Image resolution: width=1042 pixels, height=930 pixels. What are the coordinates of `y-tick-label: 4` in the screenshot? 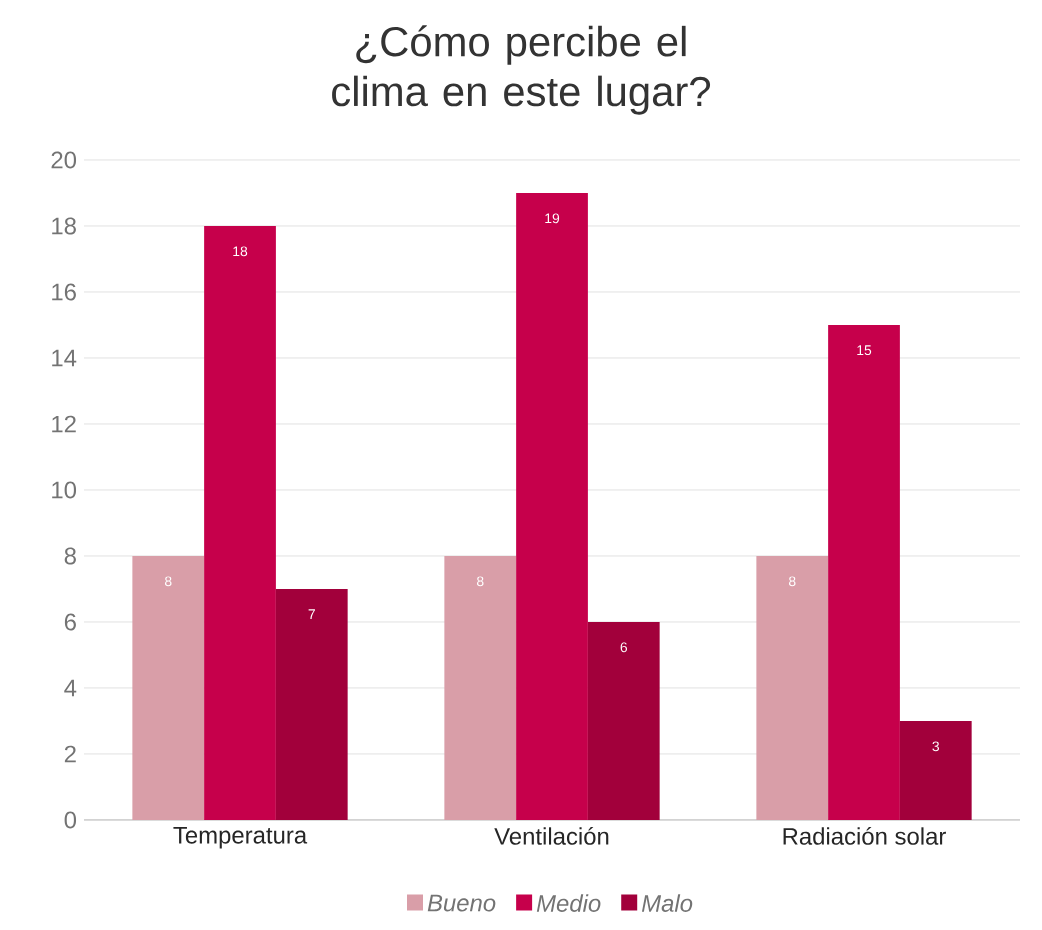 It's located at (70, 688).